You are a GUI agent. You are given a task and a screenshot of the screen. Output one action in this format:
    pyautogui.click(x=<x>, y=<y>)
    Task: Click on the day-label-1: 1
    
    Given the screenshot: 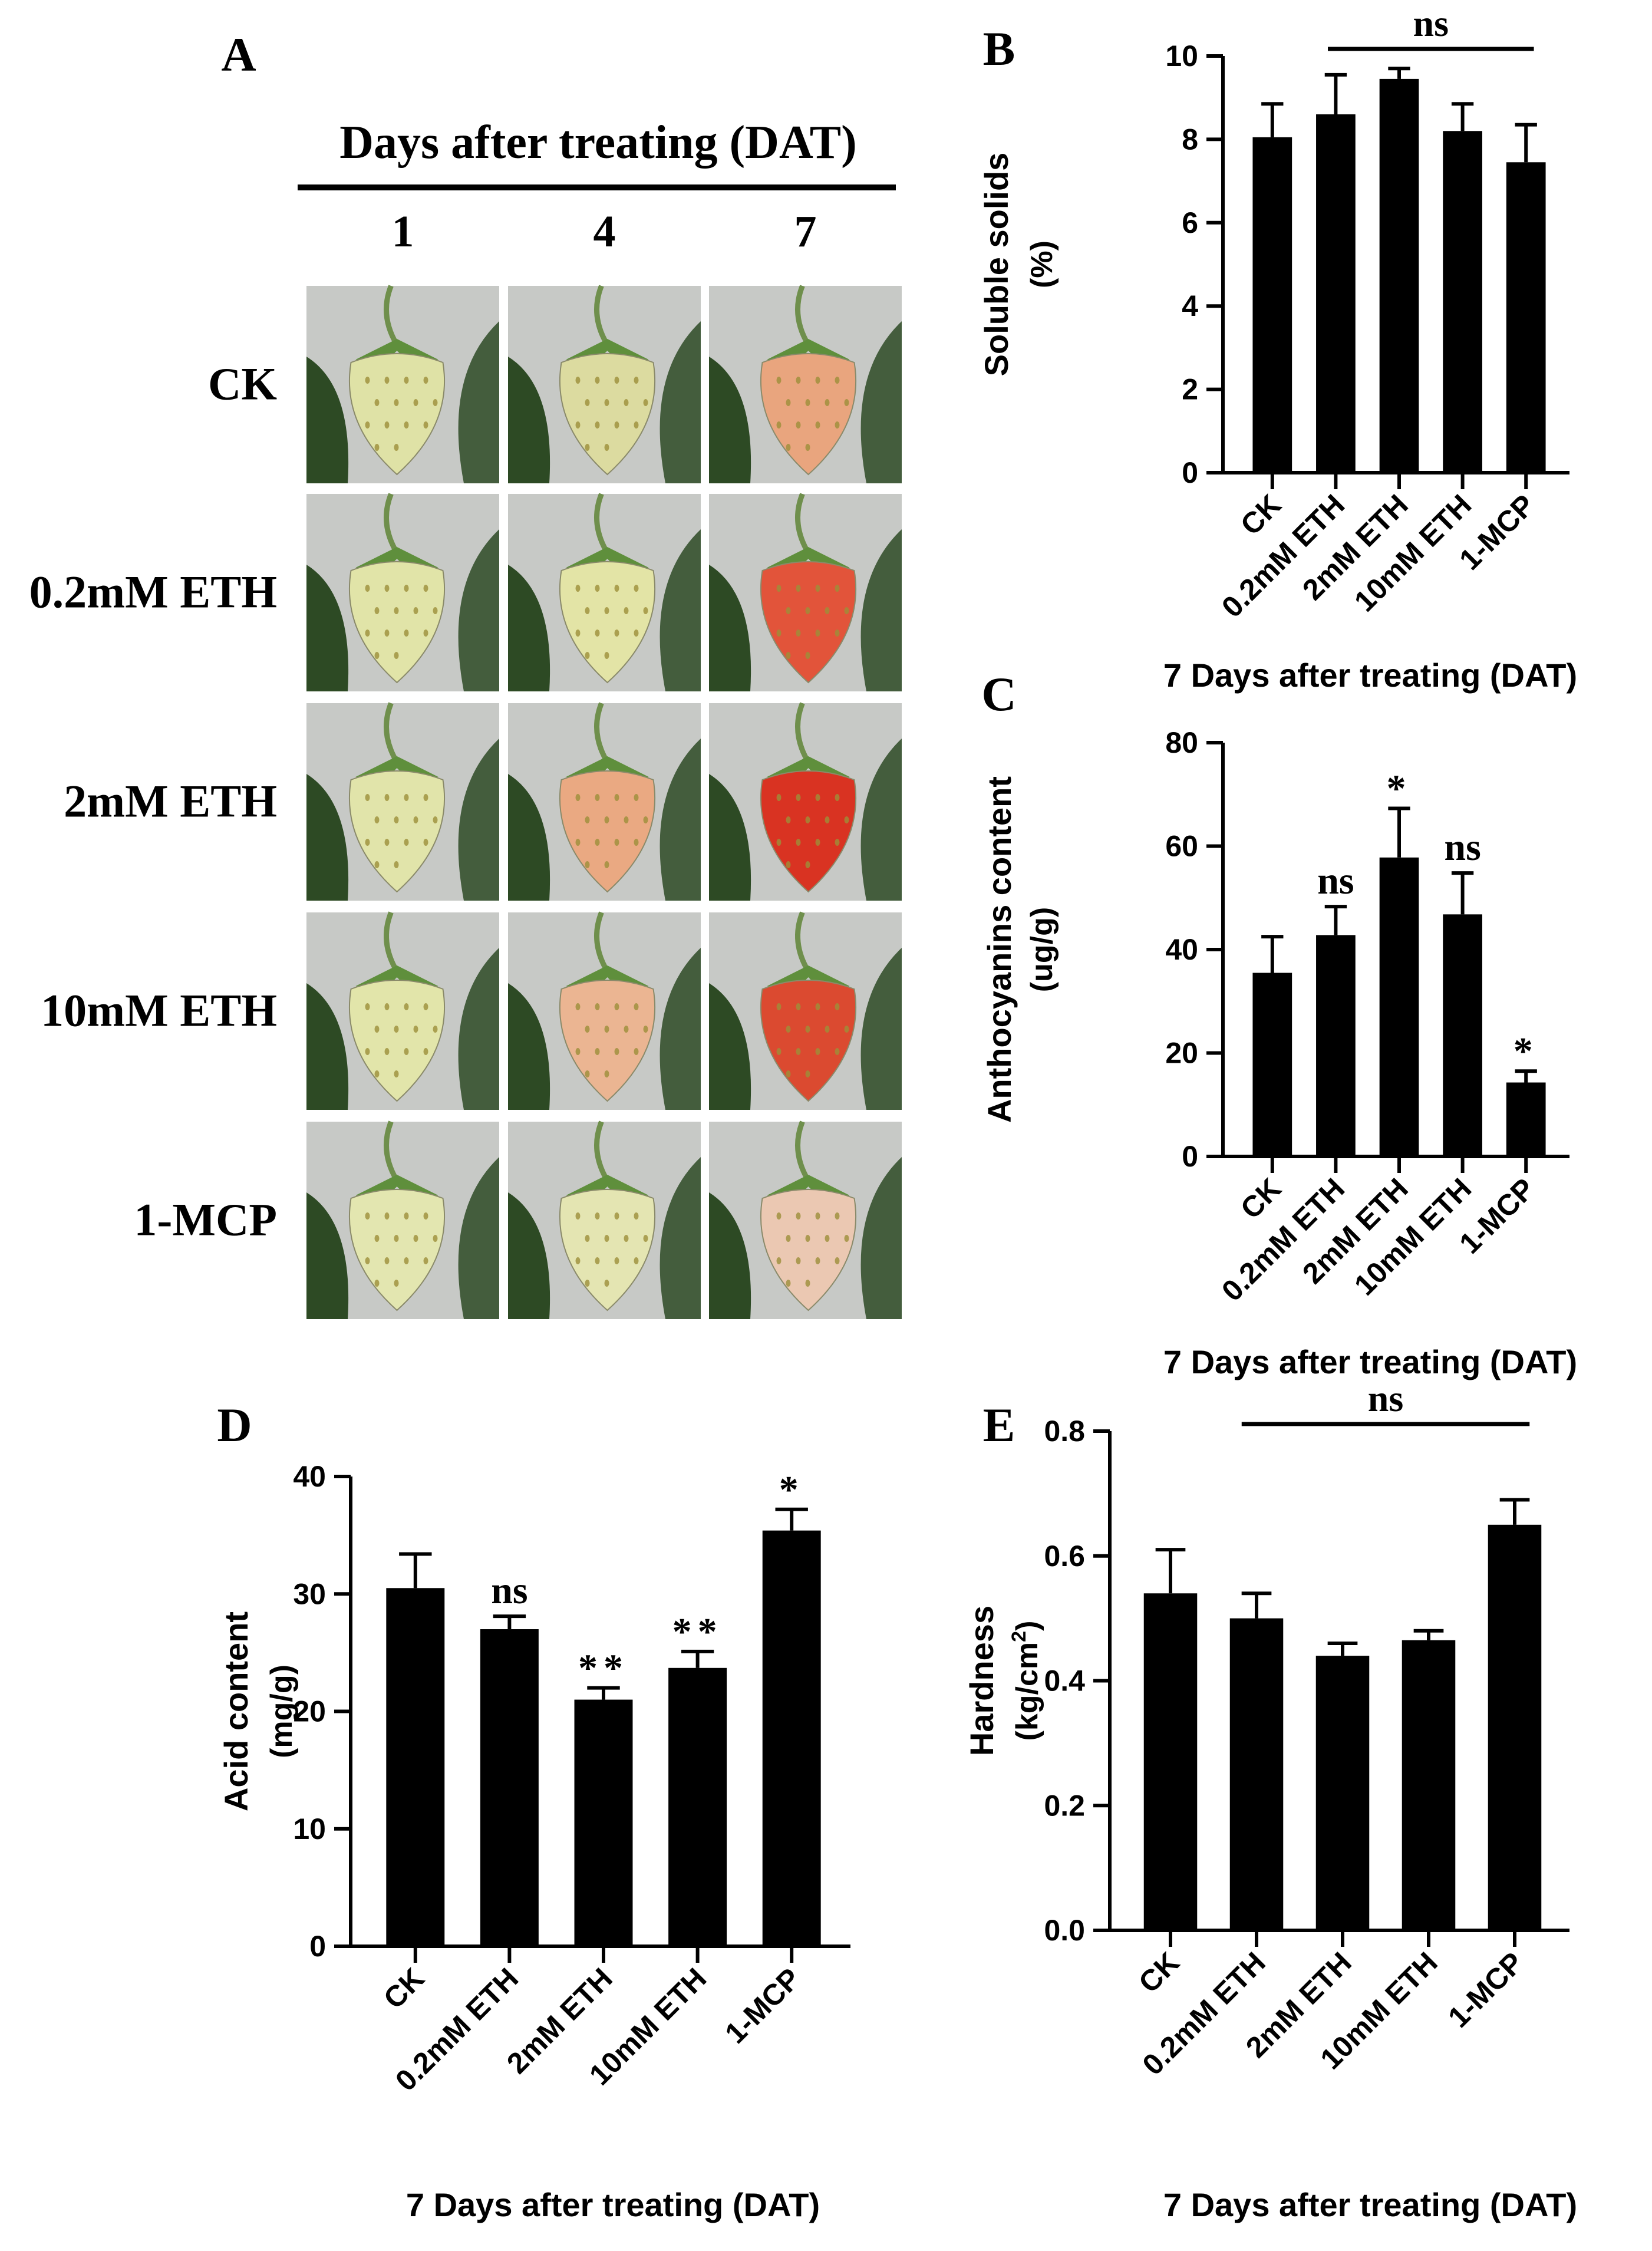 What is the action you would take?
    pyautogui.click(x=403, y=231)
    